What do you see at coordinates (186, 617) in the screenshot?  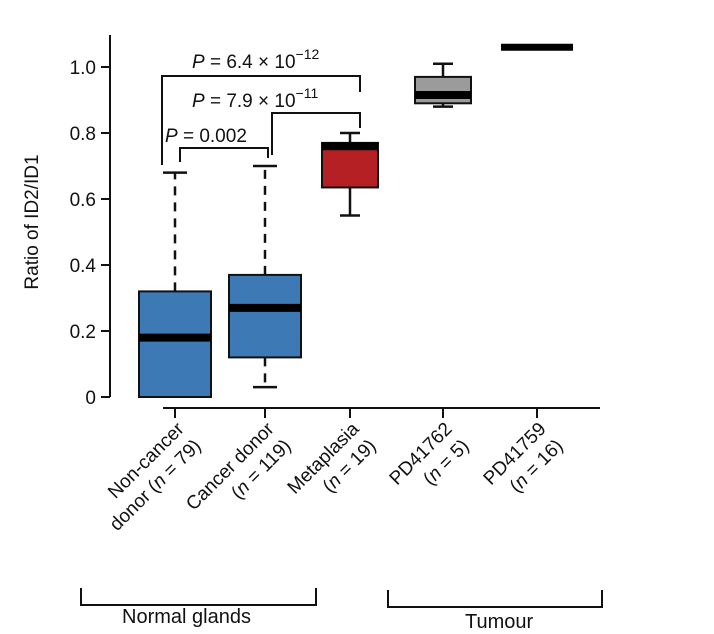 I see `normal-glands-label: Normal glands` at bounding box center [186, 617].